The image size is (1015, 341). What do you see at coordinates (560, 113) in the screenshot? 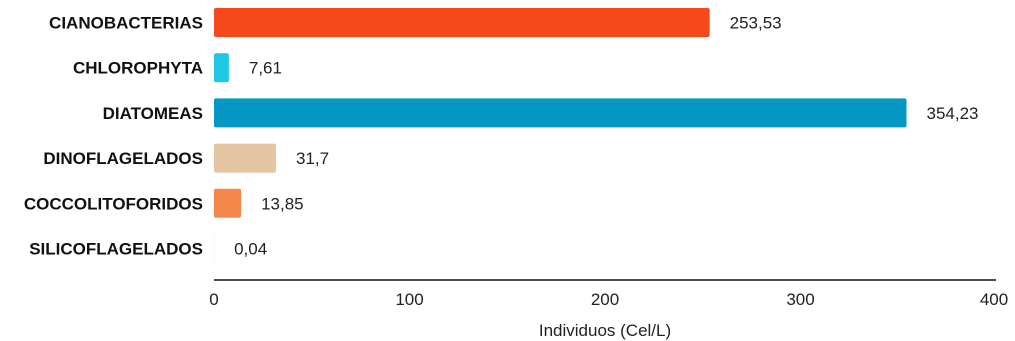
I see `bar-diatomeas` at bounding box center [560, 113].